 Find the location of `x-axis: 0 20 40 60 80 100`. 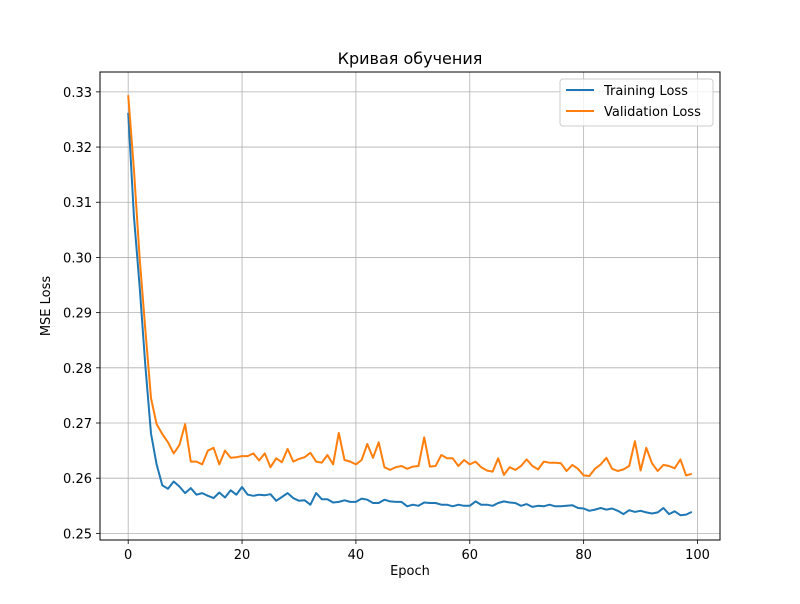

x-axis: 0 20 40 60 80 100 is located at coordinates (417, 551).